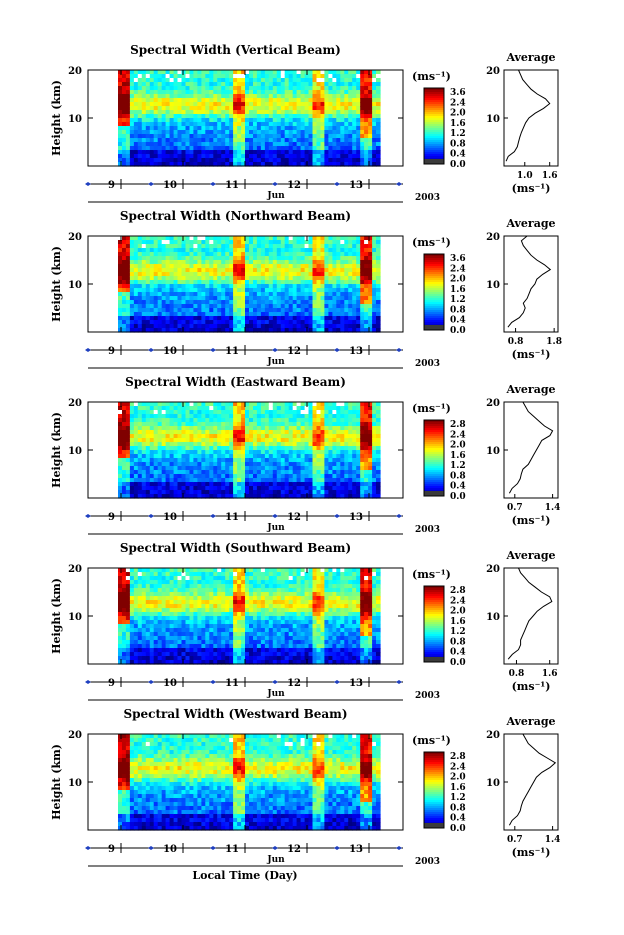  What do you see at coordinates (294, 185) in the screenshot?
I see `day-tick-label: 12` at bounding box center [294, 185].